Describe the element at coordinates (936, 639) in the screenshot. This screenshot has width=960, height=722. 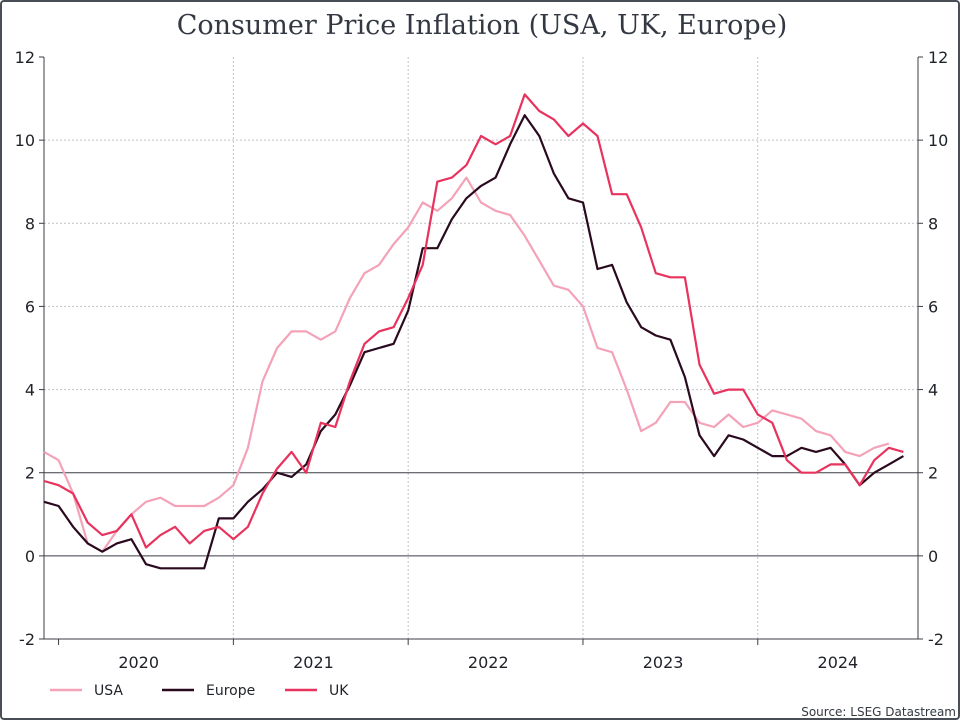
I see `y-tick-label-right: -2` at that location.